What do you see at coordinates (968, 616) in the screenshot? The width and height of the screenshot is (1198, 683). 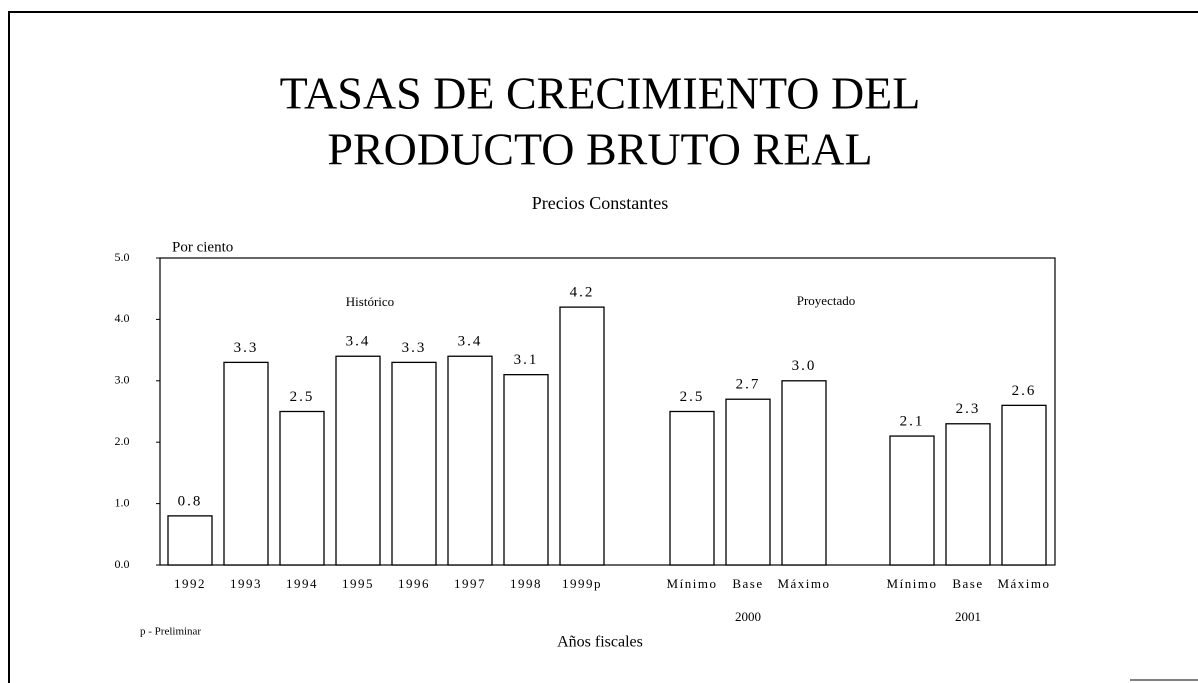 I see `group-label: 2001` at bounding box center [968, 616].